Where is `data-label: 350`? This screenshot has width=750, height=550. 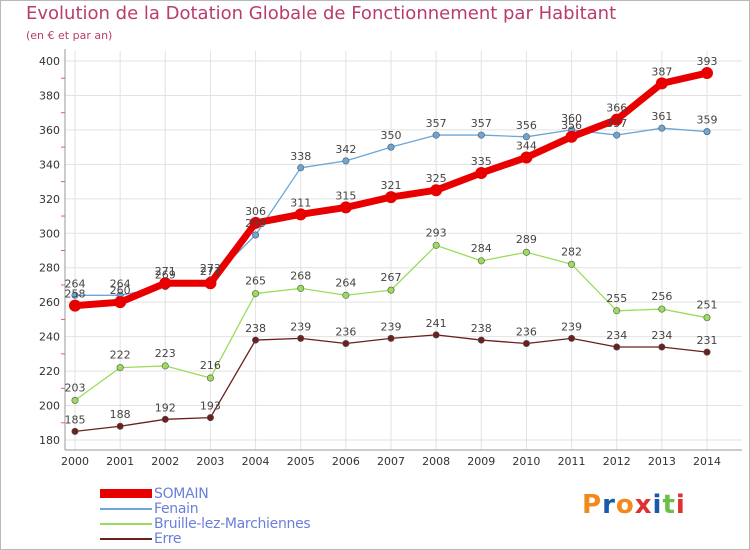 data-label: 350 is located at coordinates (391, 135).